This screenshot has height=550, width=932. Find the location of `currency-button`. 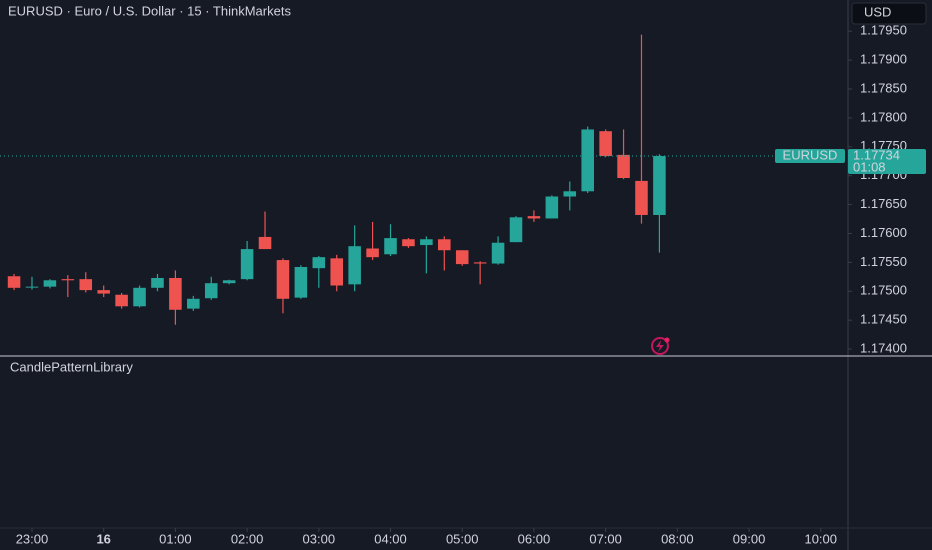

currency-button is located at coordinates (889, 13).